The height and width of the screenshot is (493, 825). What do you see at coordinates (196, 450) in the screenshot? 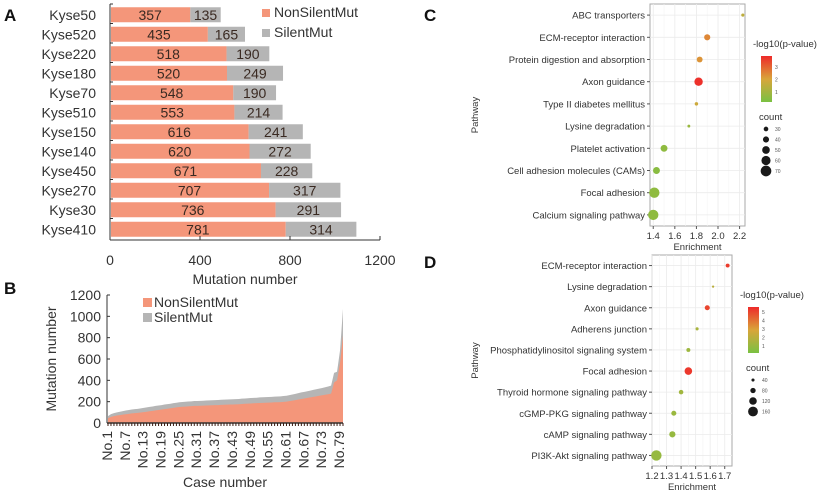
I see `x-tick-label: No.31` at bounding box center [196, 450].